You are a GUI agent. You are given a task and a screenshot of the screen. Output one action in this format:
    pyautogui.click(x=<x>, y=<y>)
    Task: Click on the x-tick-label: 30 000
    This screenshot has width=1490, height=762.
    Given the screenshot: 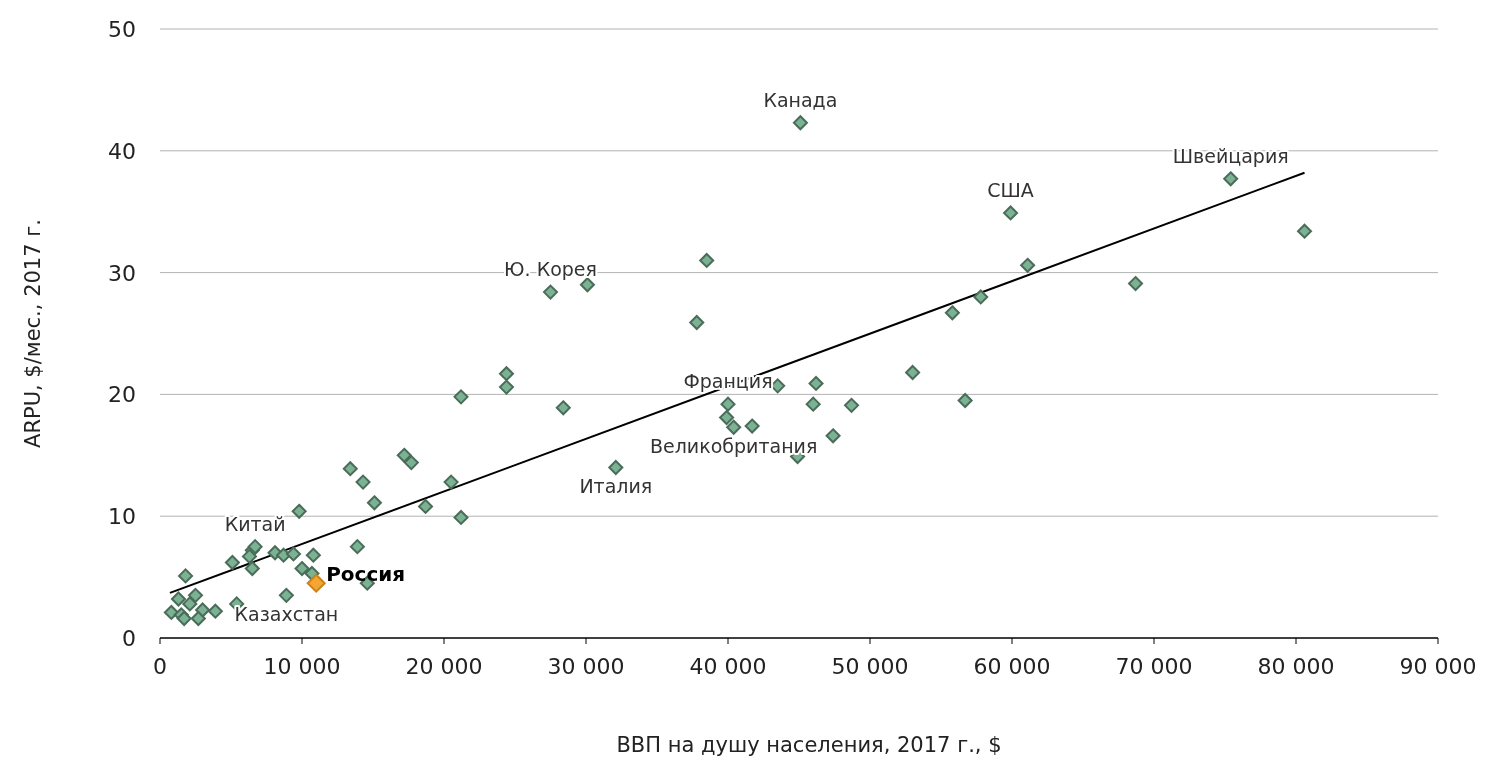 What is the action you would take?
    pyautogui.click(x=586, y=666)
    